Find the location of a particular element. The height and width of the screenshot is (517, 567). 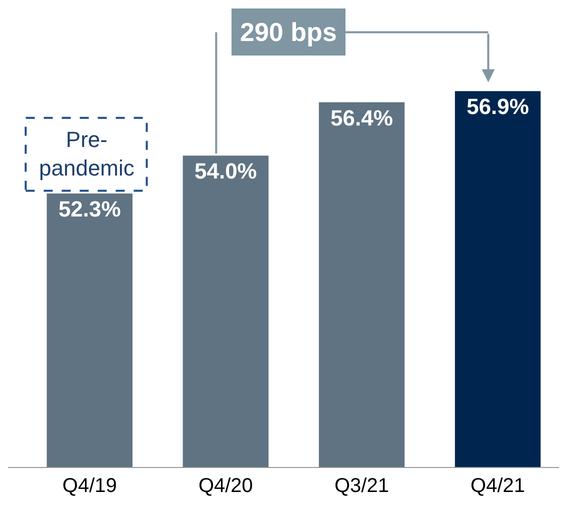

data-label: 56.9% is located at coordinates (497, 107).